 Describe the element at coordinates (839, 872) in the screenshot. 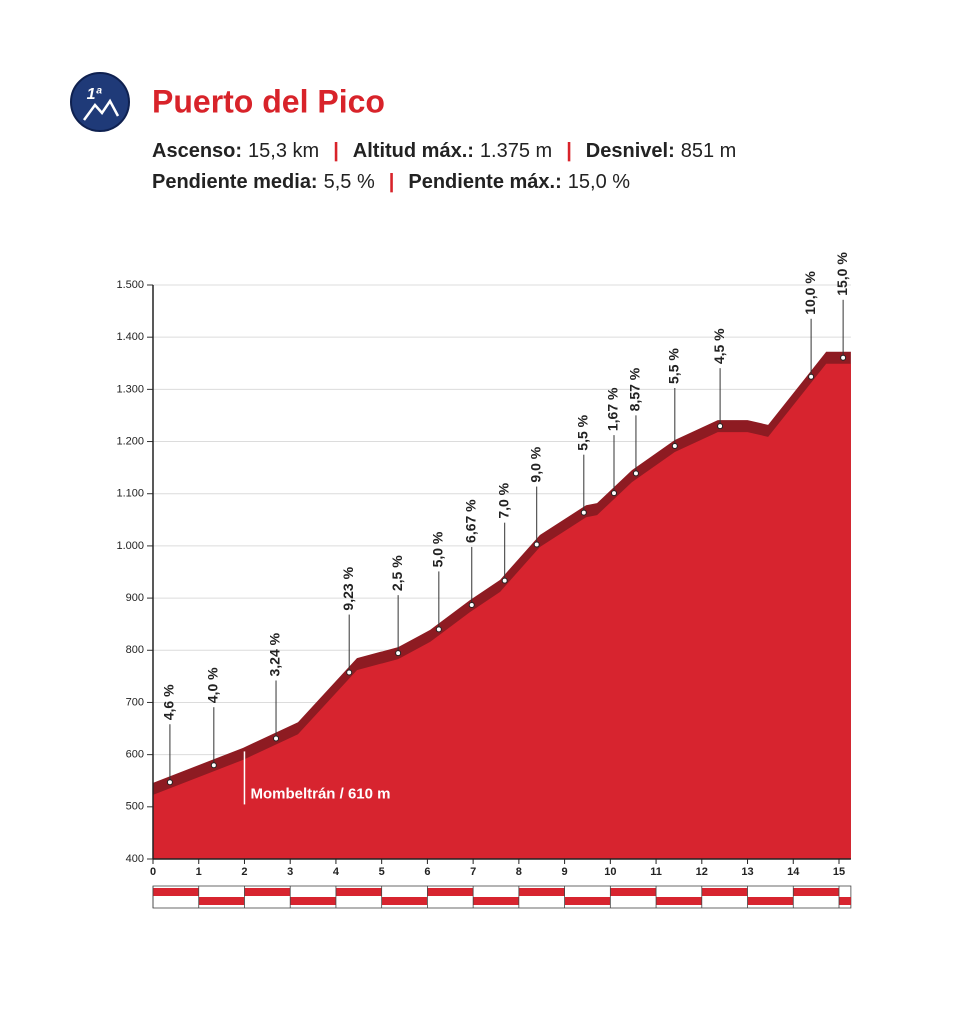

I see `x-tick-label: 15` at that location.